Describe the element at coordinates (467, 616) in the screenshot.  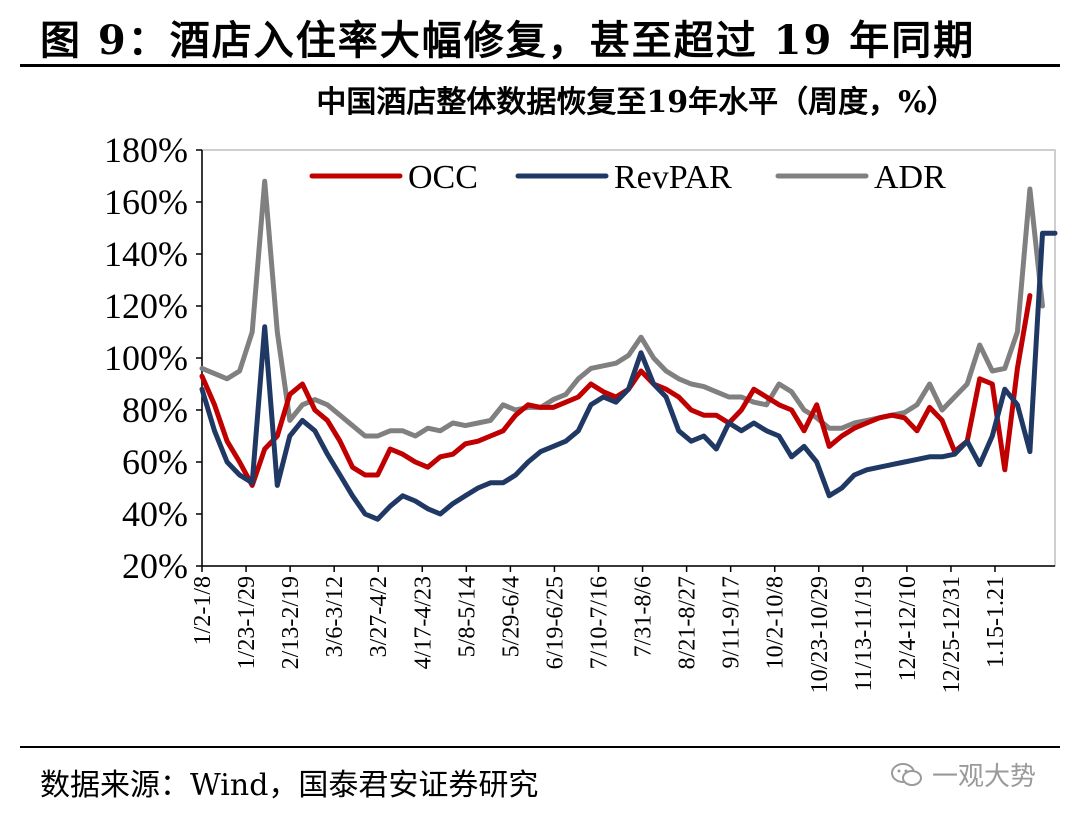
I see `x-tick-label: 5/8-5/14` at that location.